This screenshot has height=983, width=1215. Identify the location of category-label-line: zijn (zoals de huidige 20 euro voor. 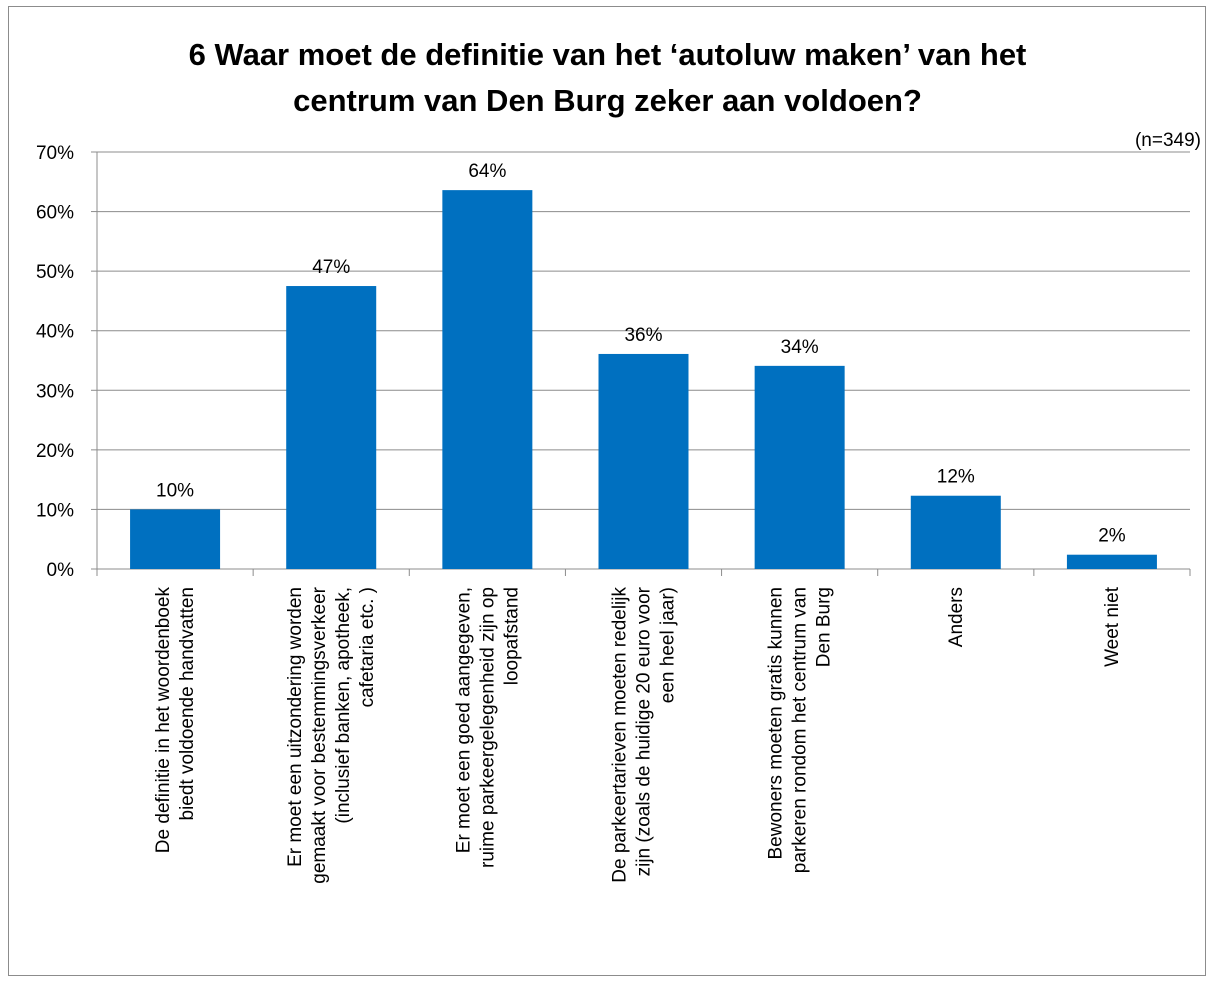
(644, 731).